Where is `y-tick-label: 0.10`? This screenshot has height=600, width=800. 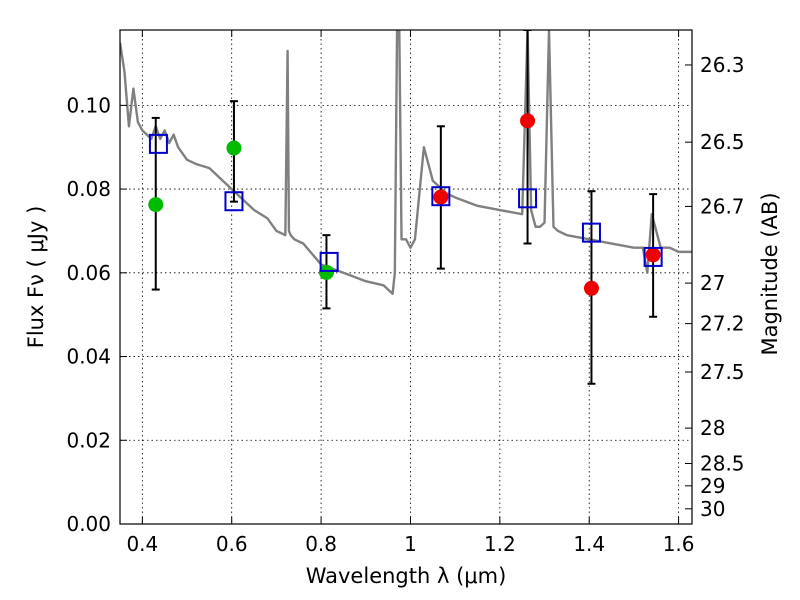
y-tick-label: 0.10 is located at coordinates (88, 105).